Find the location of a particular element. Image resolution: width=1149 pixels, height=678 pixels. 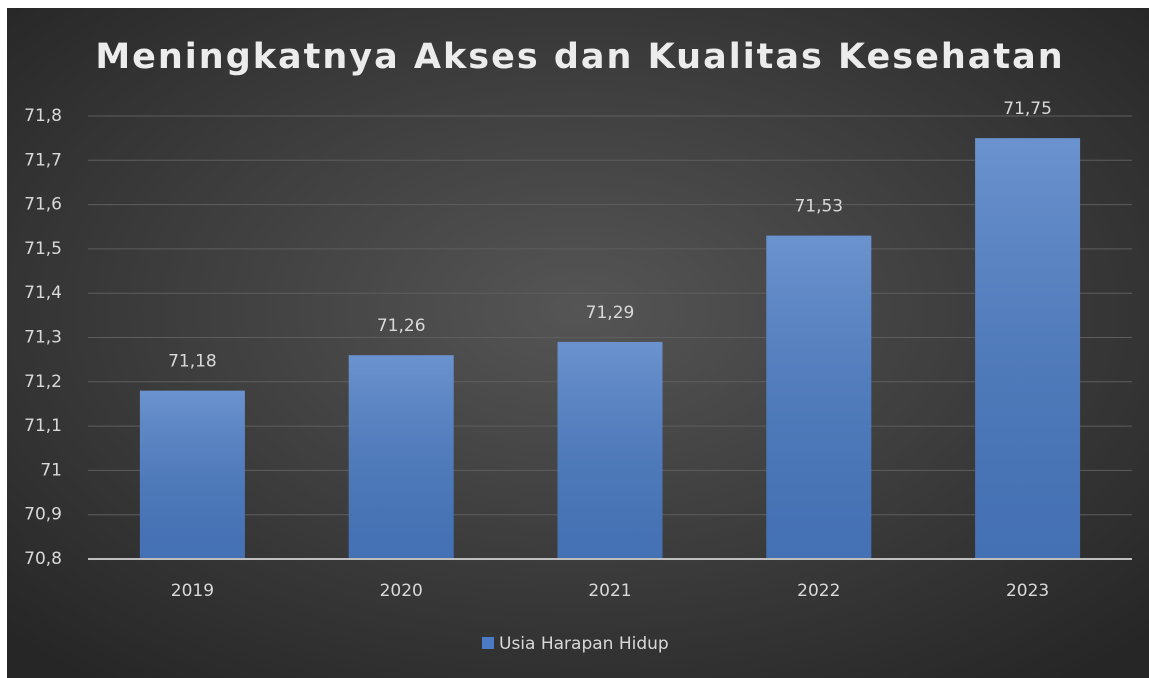

data-label: 71,75 is located at coordinates (1027, 109).